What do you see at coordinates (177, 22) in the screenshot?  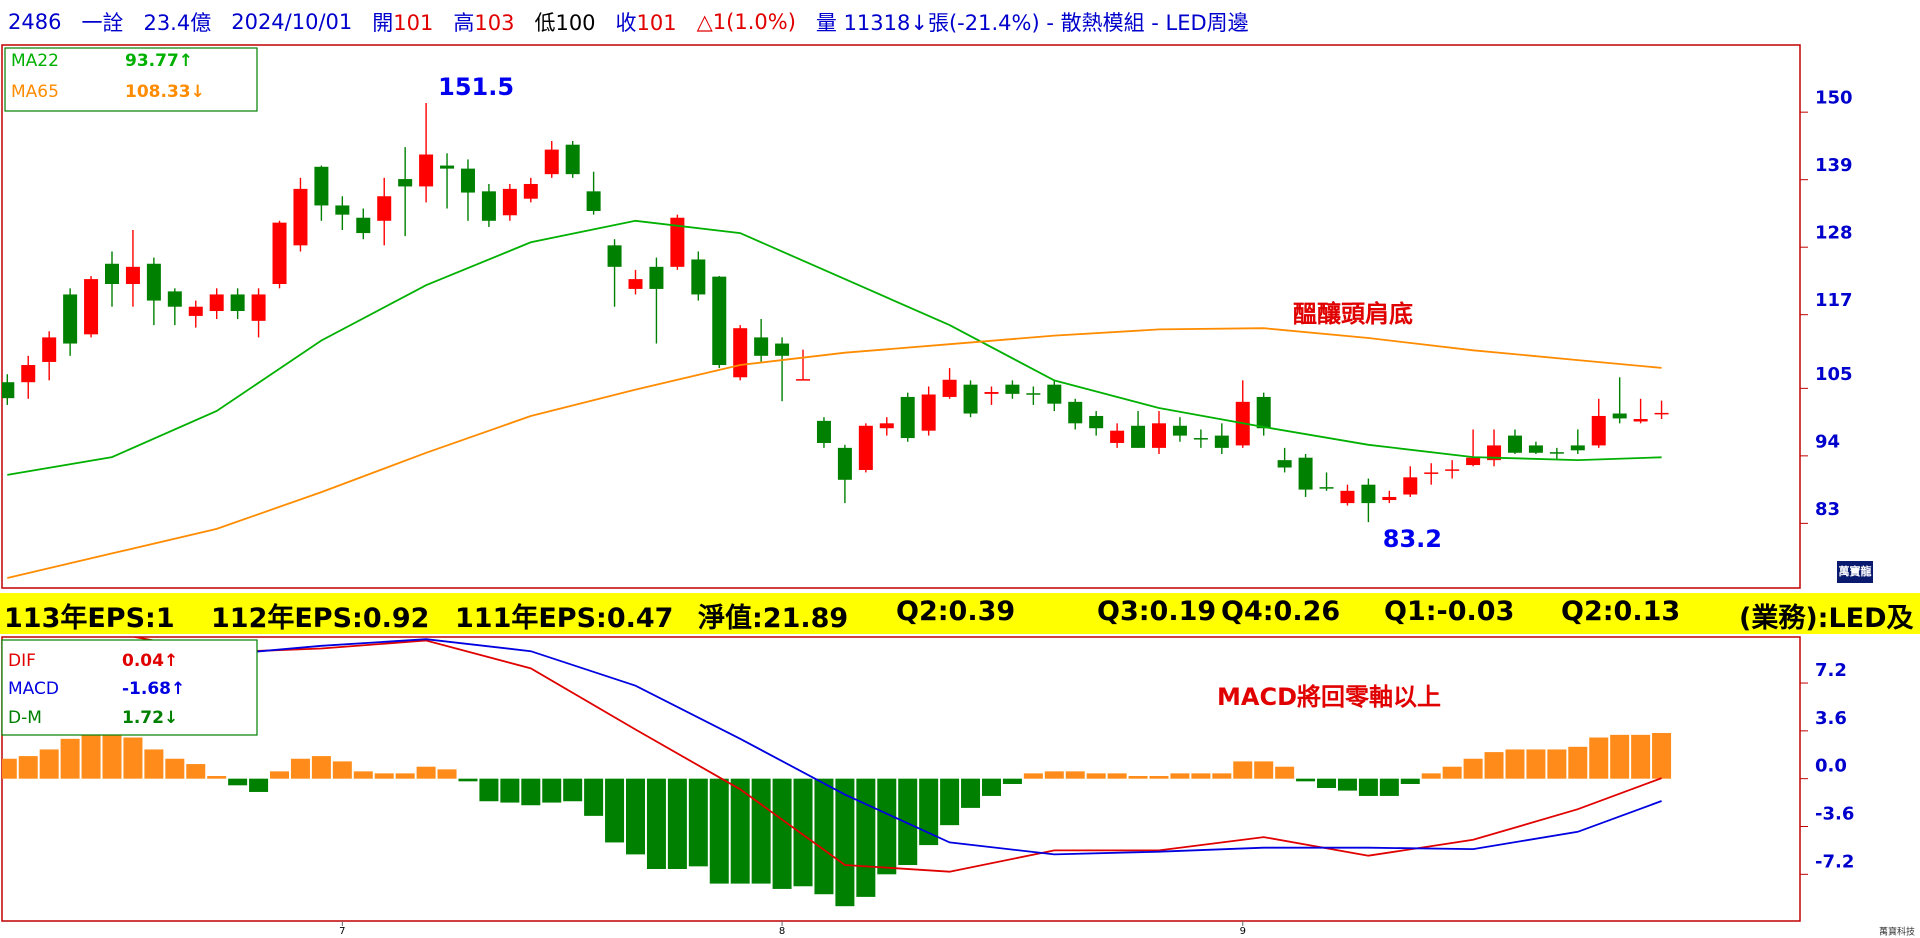 I see `header-group: 23.4億` at bounding box center [177, 22].